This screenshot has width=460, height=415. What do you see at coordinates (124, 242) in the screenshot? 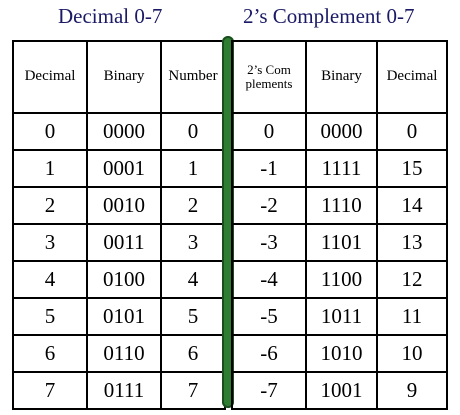
I see `decimal-cell: 0011` at bounding box center [124, 242].